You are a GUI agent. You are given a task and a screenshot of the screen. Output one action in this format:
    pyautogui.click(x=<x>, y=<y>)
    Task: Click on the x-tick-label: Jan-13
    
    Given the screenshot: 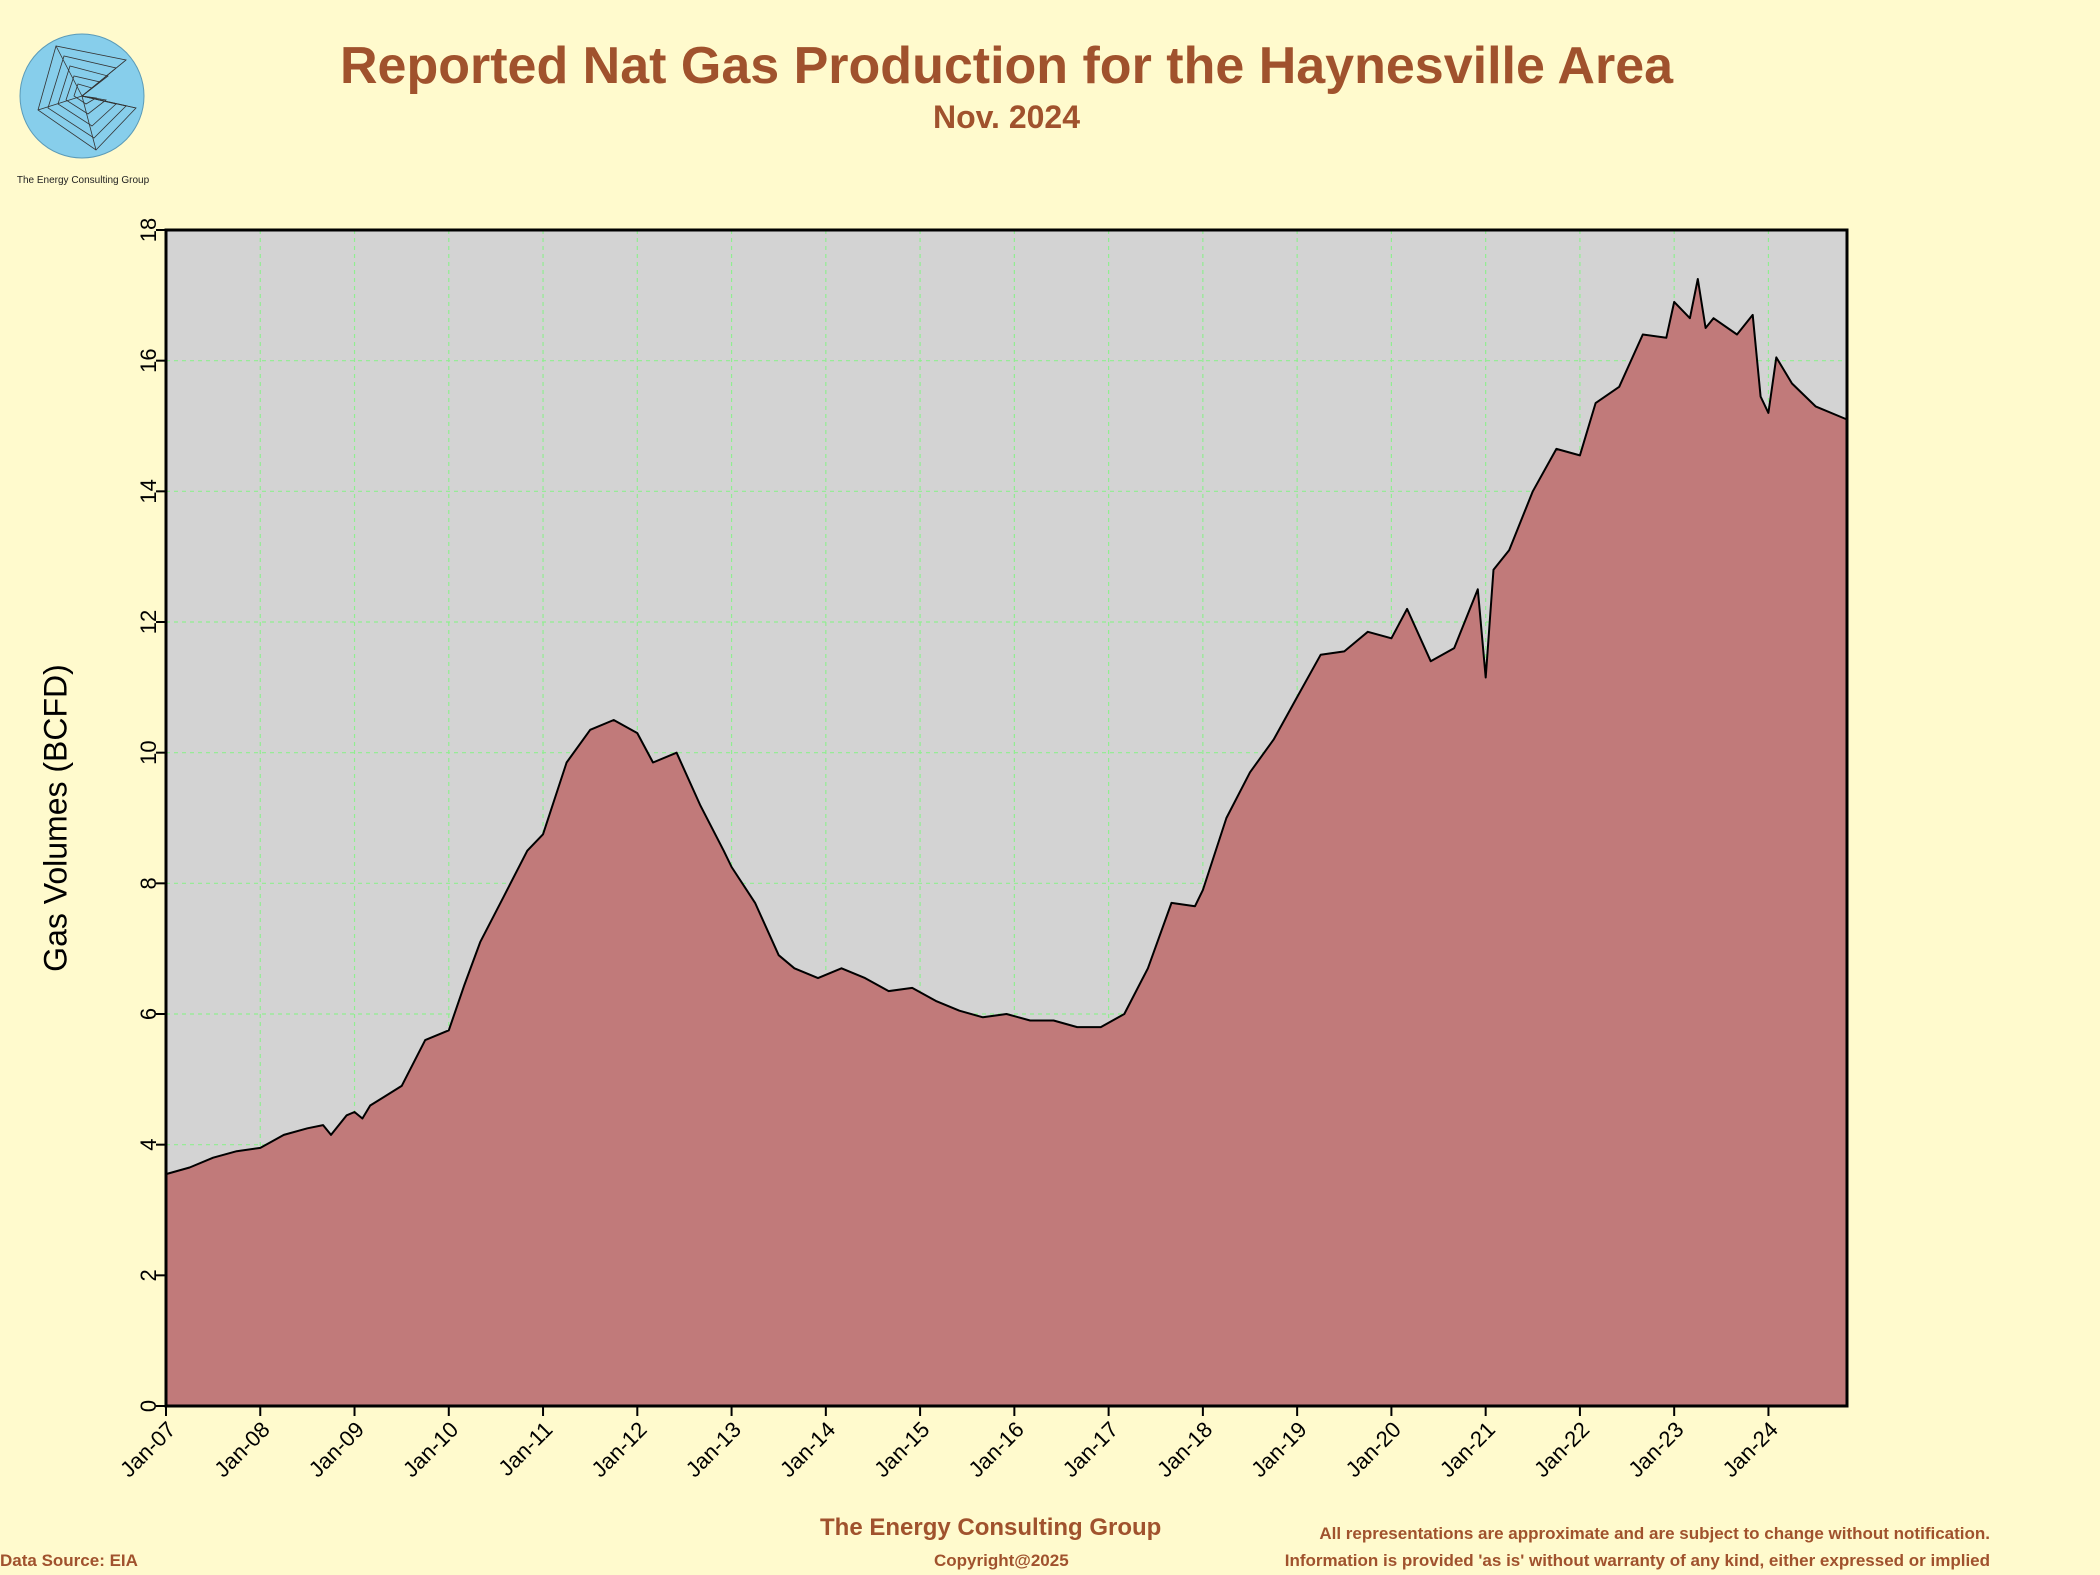 What is the action you would take?
    pyautogui.click(x=713, y=1449)
    